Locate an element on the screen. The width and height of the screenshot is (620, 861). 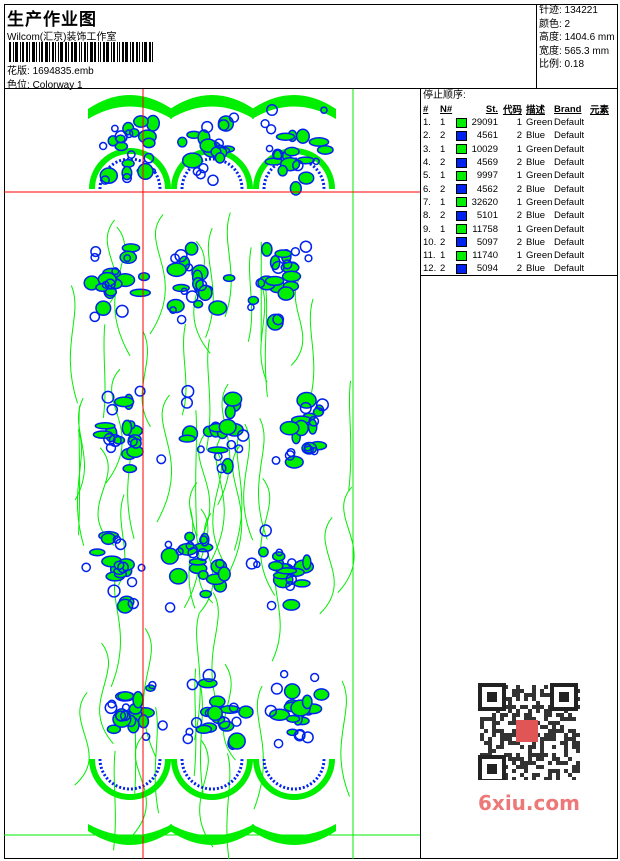
color-count: 颜色: 2 is located at coordinates (555, 24).